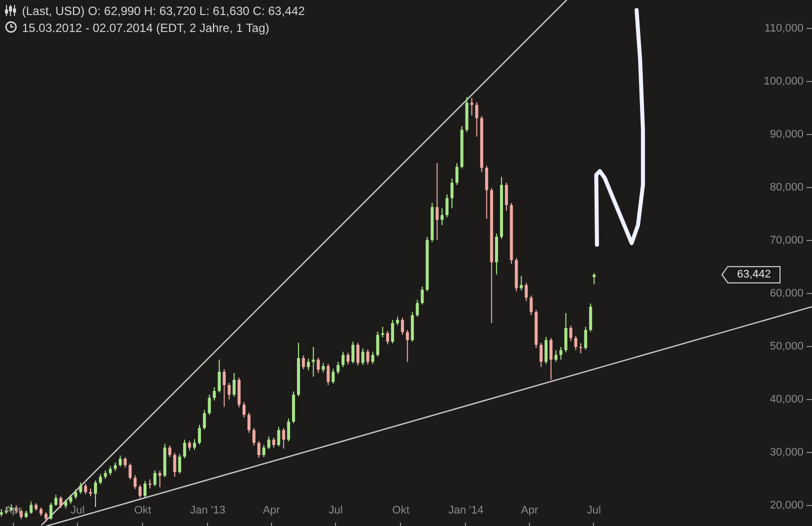 This screenshot has height=526, width=812. I want to click on y-tick-label: 30,000, so click(787, 452).